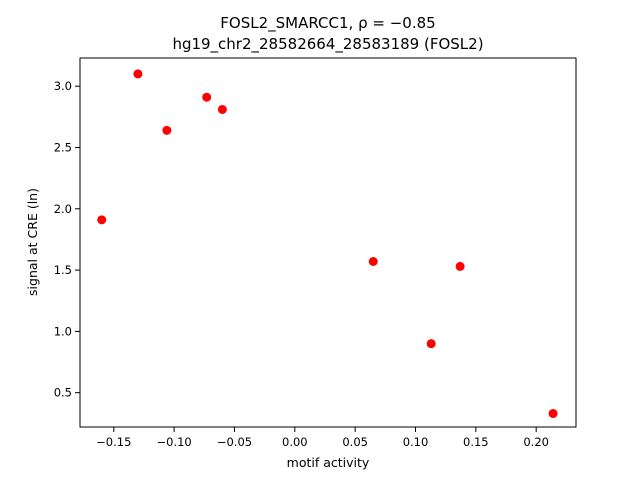  I want to click on x-axis-label: motif activity, so click(328, 462).